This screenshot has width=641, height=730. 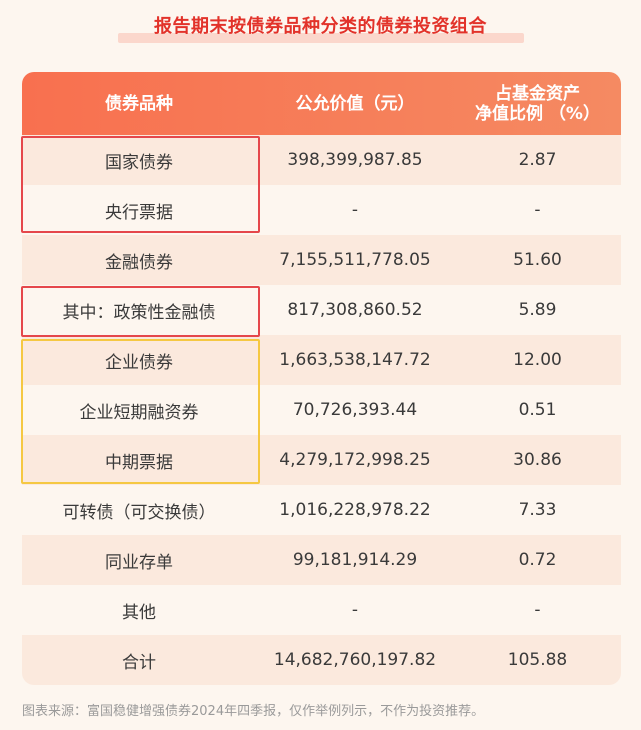 I want to click on cell-fair-value: 7,155,511,778.05, so click(x=355, y=260).